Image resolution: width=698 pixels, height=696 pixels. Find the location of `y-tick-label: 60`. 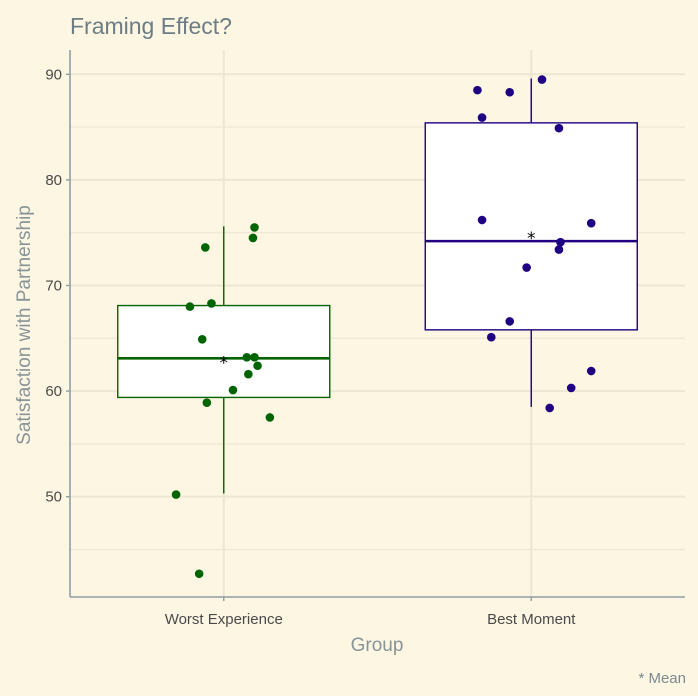

y-tick-label: 60 is located at coordinates (53, 391).